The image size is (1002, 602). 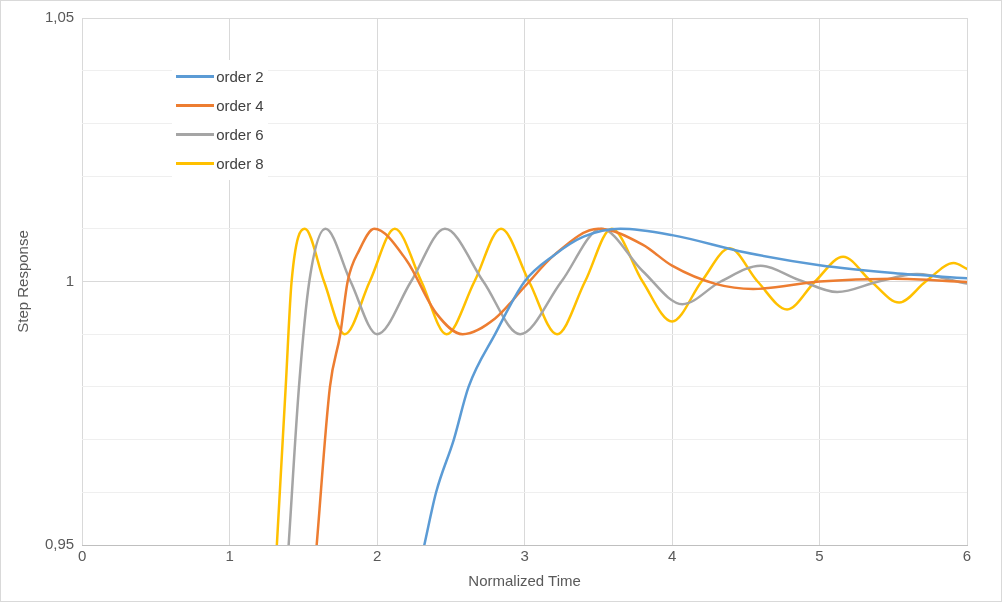 What do you see at coordinates (524, 581) in the screenshot?
I see `x-axis-title: Normalized Time` at bounding box center [524, 581].